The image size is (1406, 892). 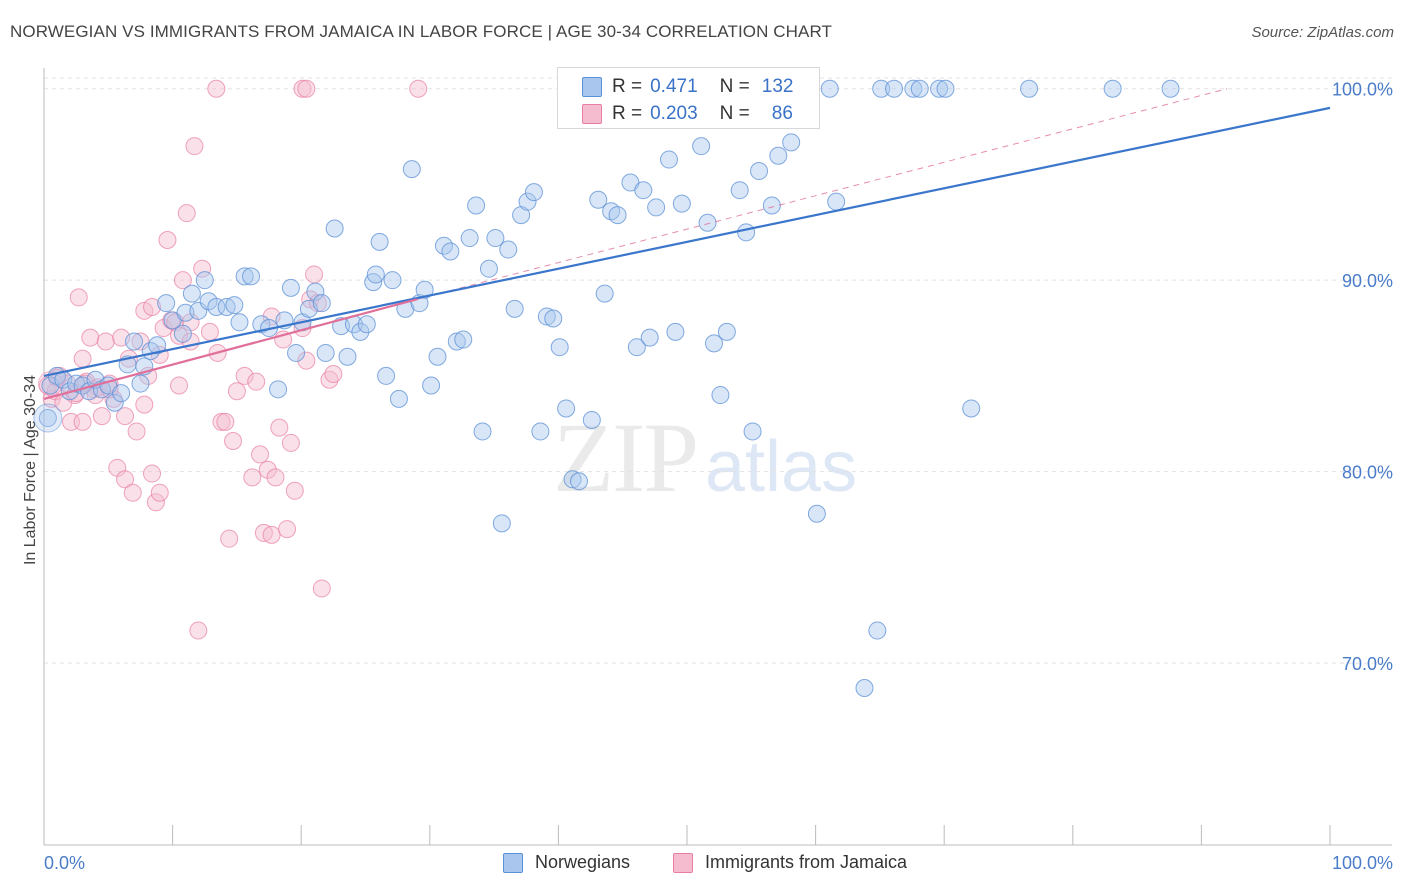 I want to click on jamaica-trend-line, so click(x=230, y=349).